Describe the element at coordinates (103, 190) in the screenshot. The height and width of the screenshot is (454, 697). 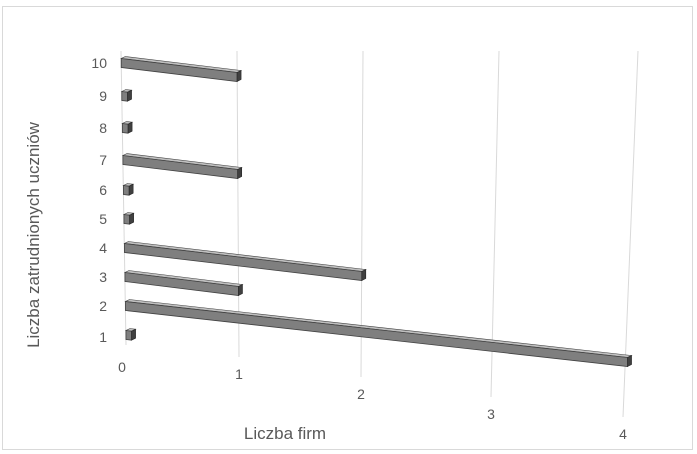
I see `y-tick-label-6: 6` at that location.